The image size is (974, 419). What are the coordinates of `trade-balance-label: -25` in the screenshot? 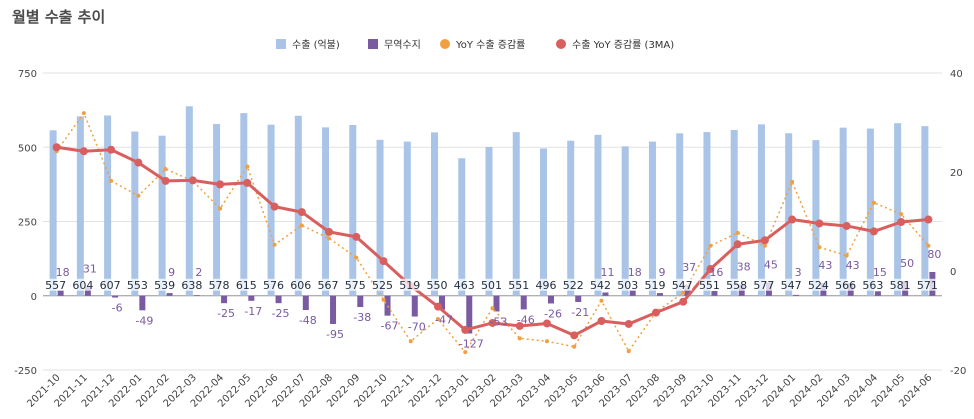 It's located at (226, 313).